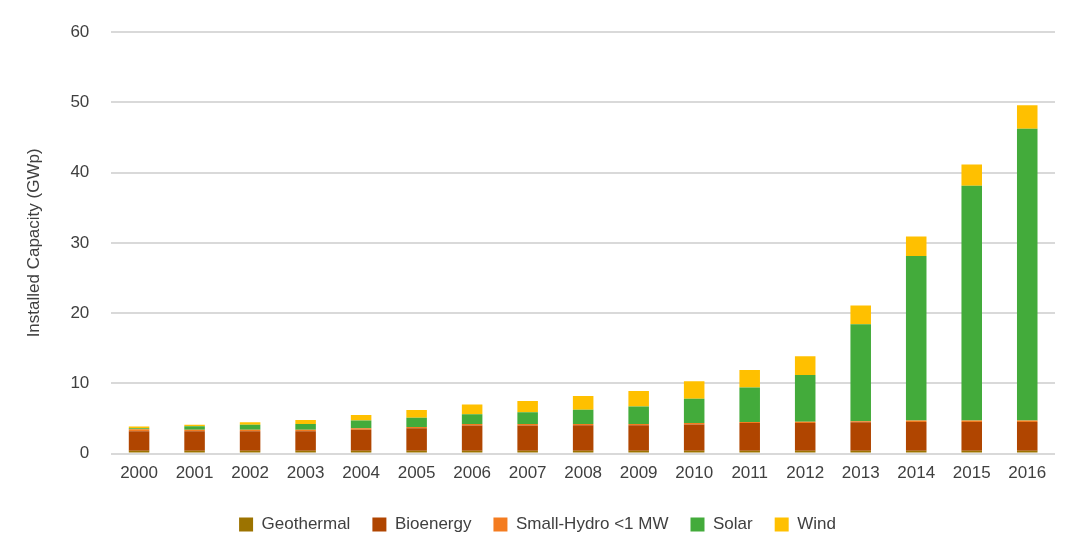 The image size is (1075, 551). I want to click on legend-label: Bioenergy, so click(433, 524).